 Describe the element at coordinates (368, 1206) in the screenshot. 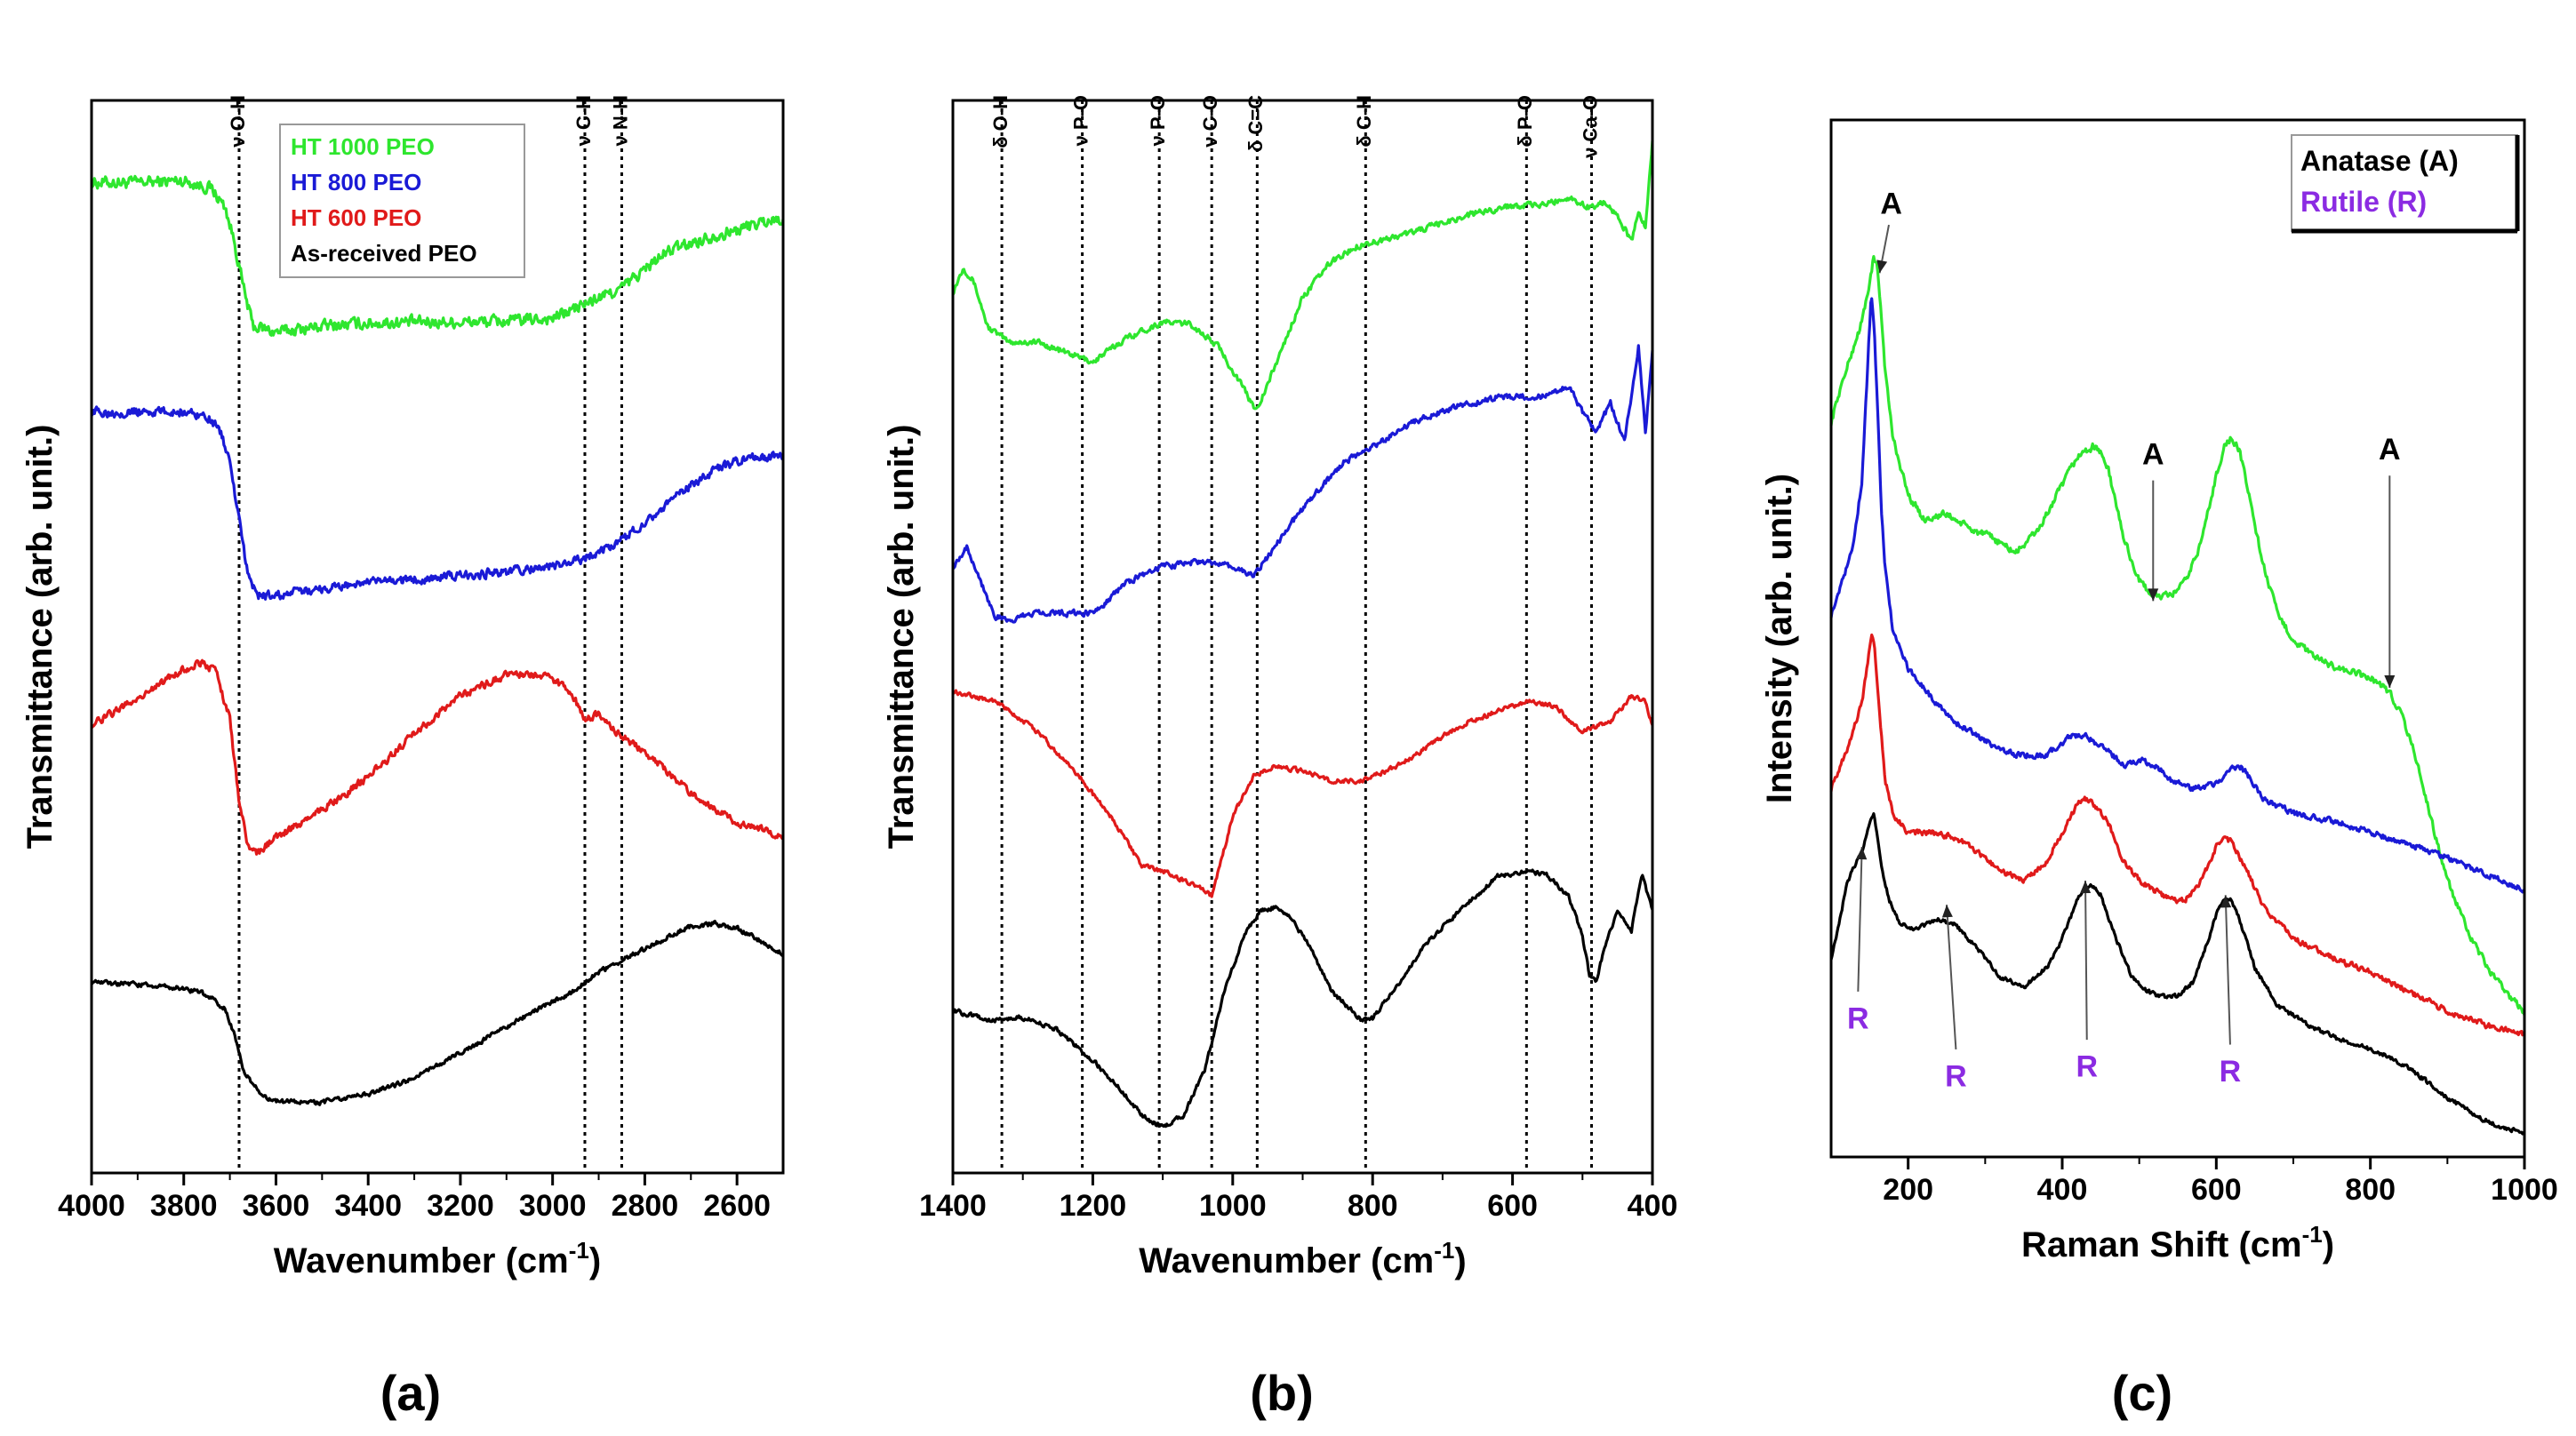

I see `x-tick-label: 3400` at that location.